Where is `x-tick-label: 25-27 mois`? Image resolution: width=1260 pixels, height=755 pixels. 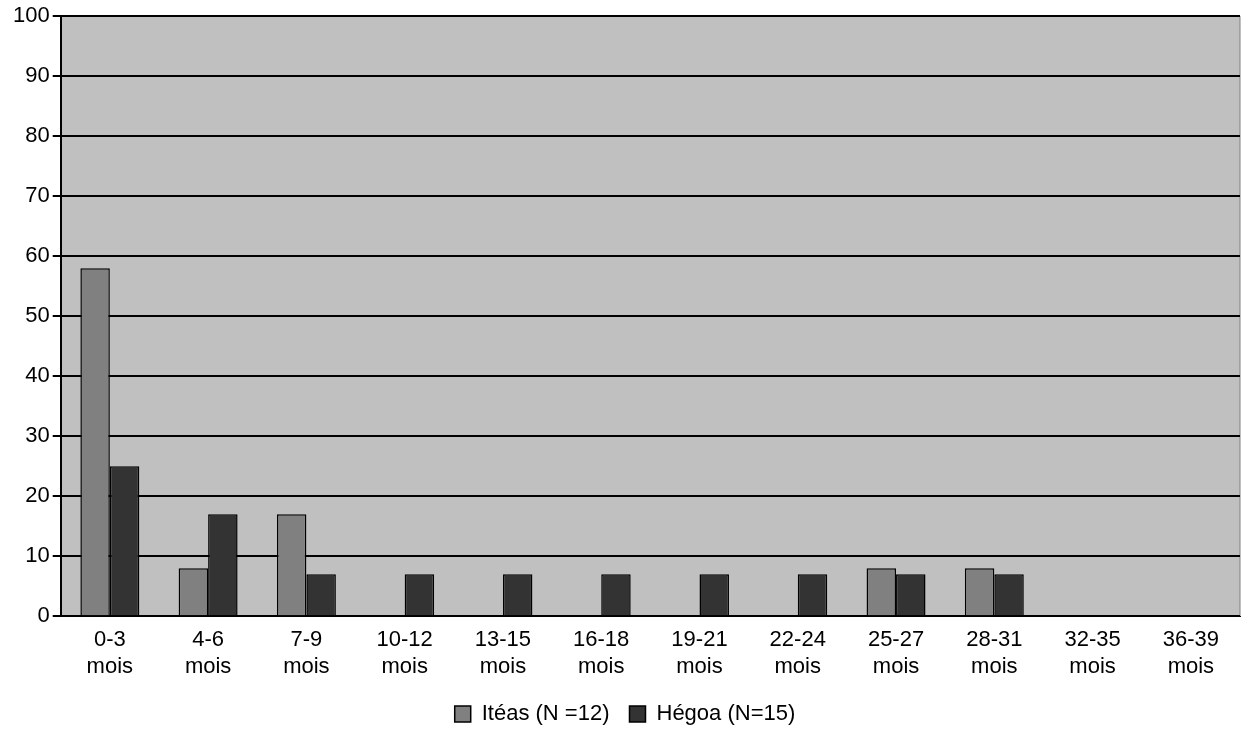
x-tick-label: 25-27 mois is located at coordinates (896, 652).